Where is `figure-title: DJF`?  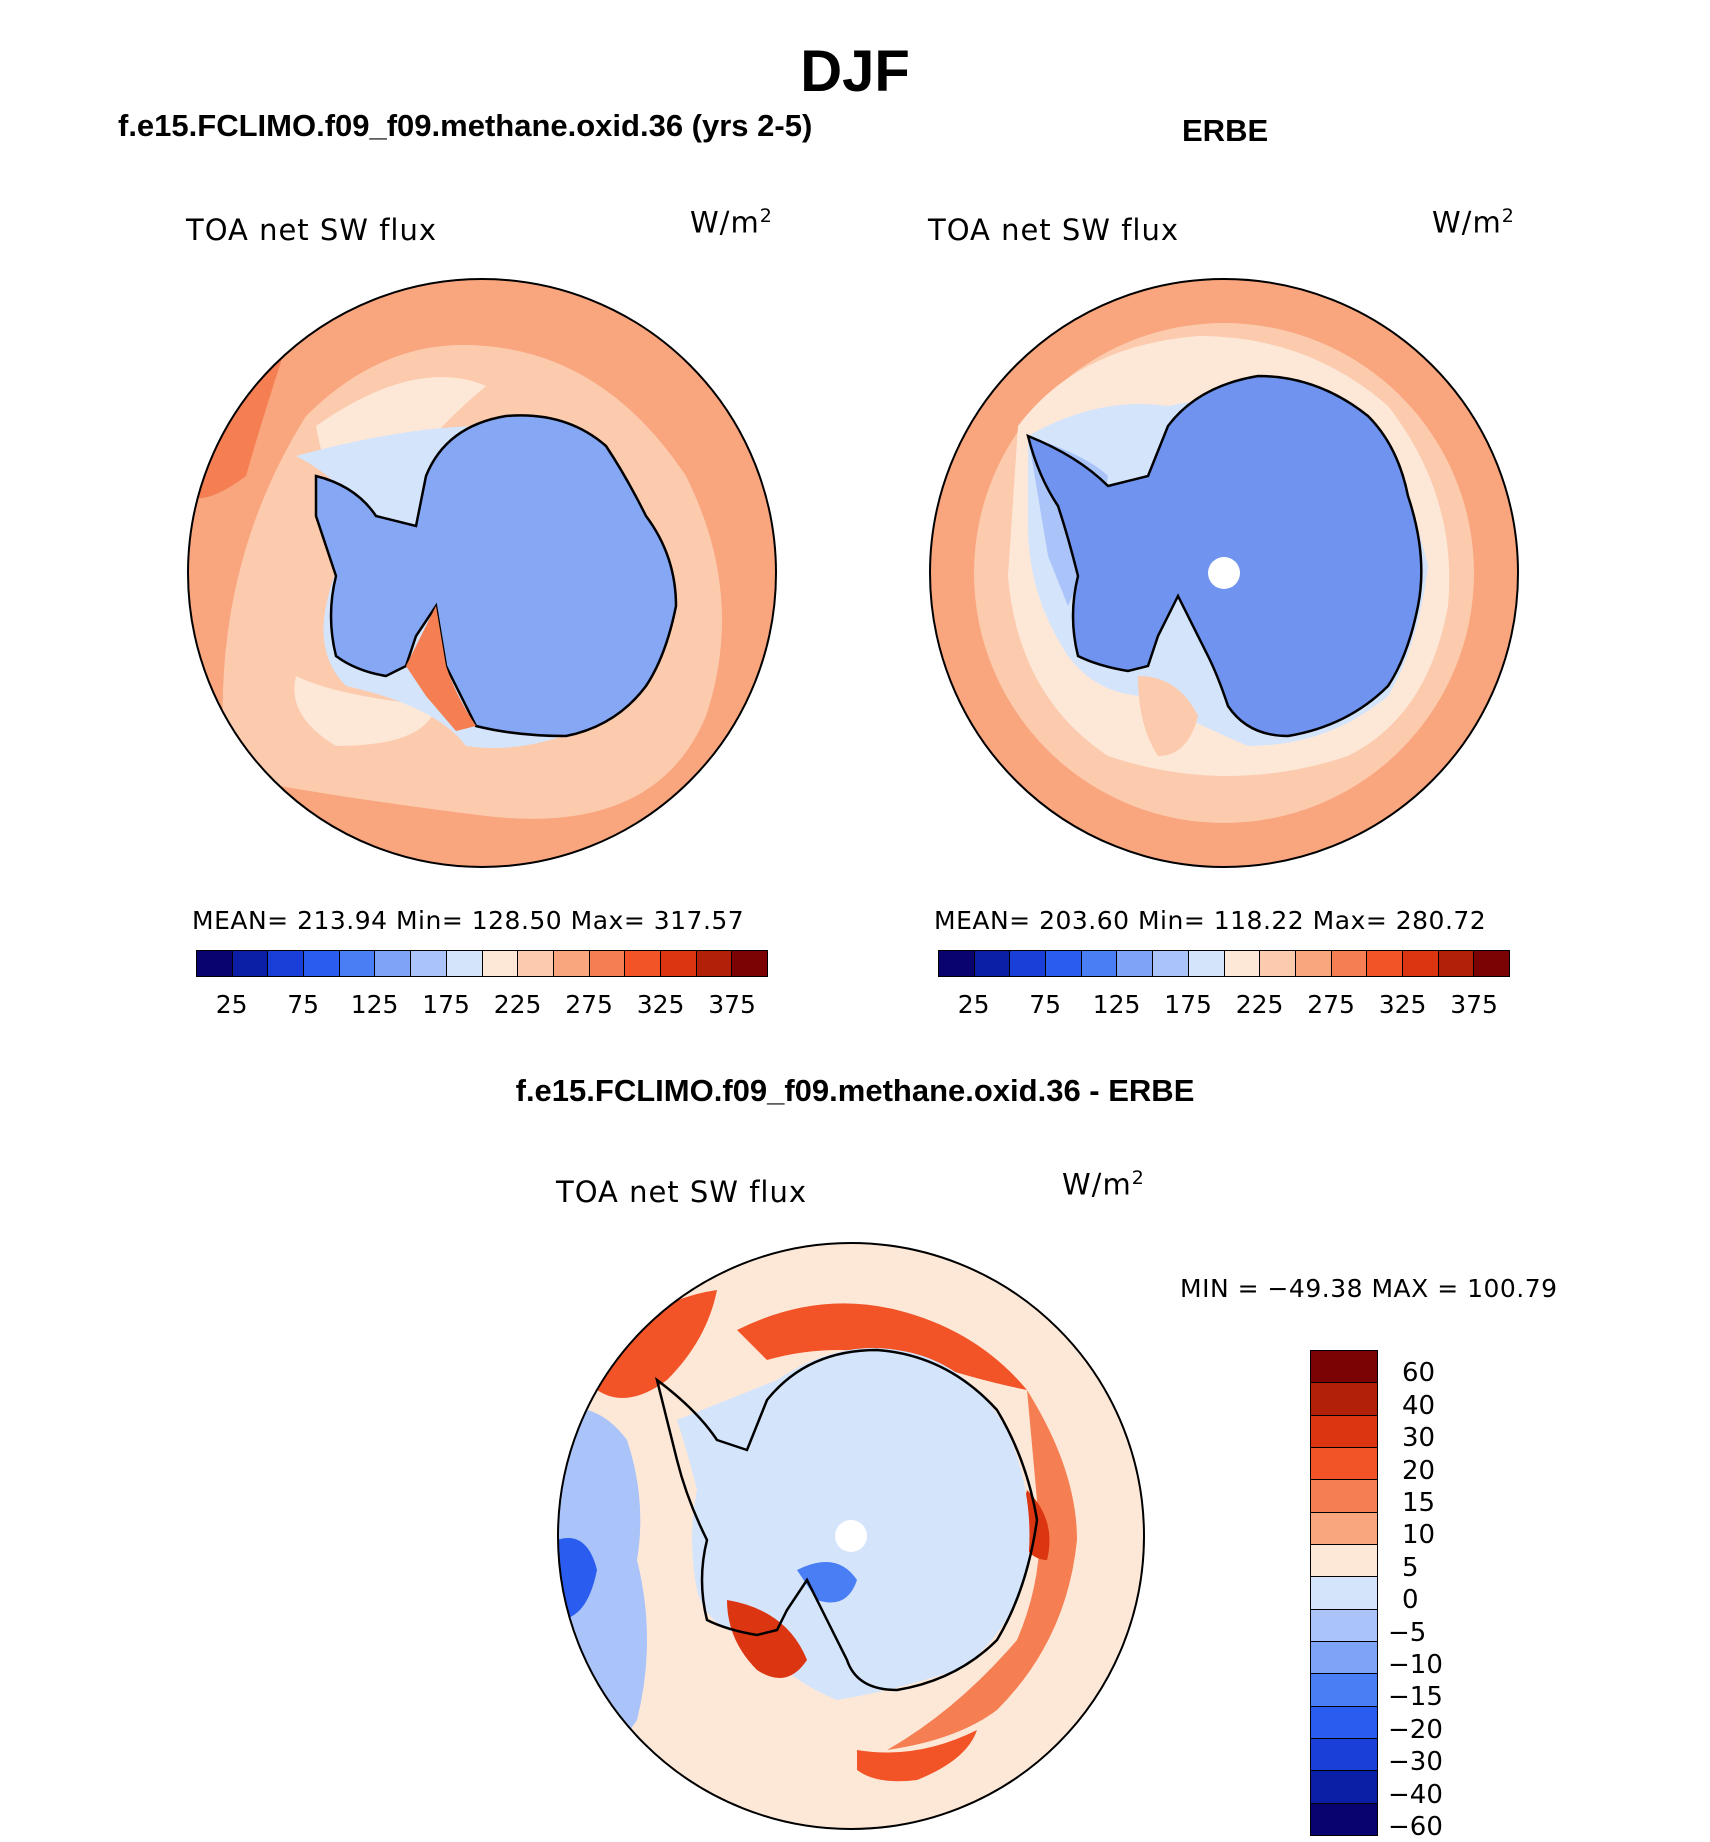
figure-title: DJF is located at coordinates (855, 71).